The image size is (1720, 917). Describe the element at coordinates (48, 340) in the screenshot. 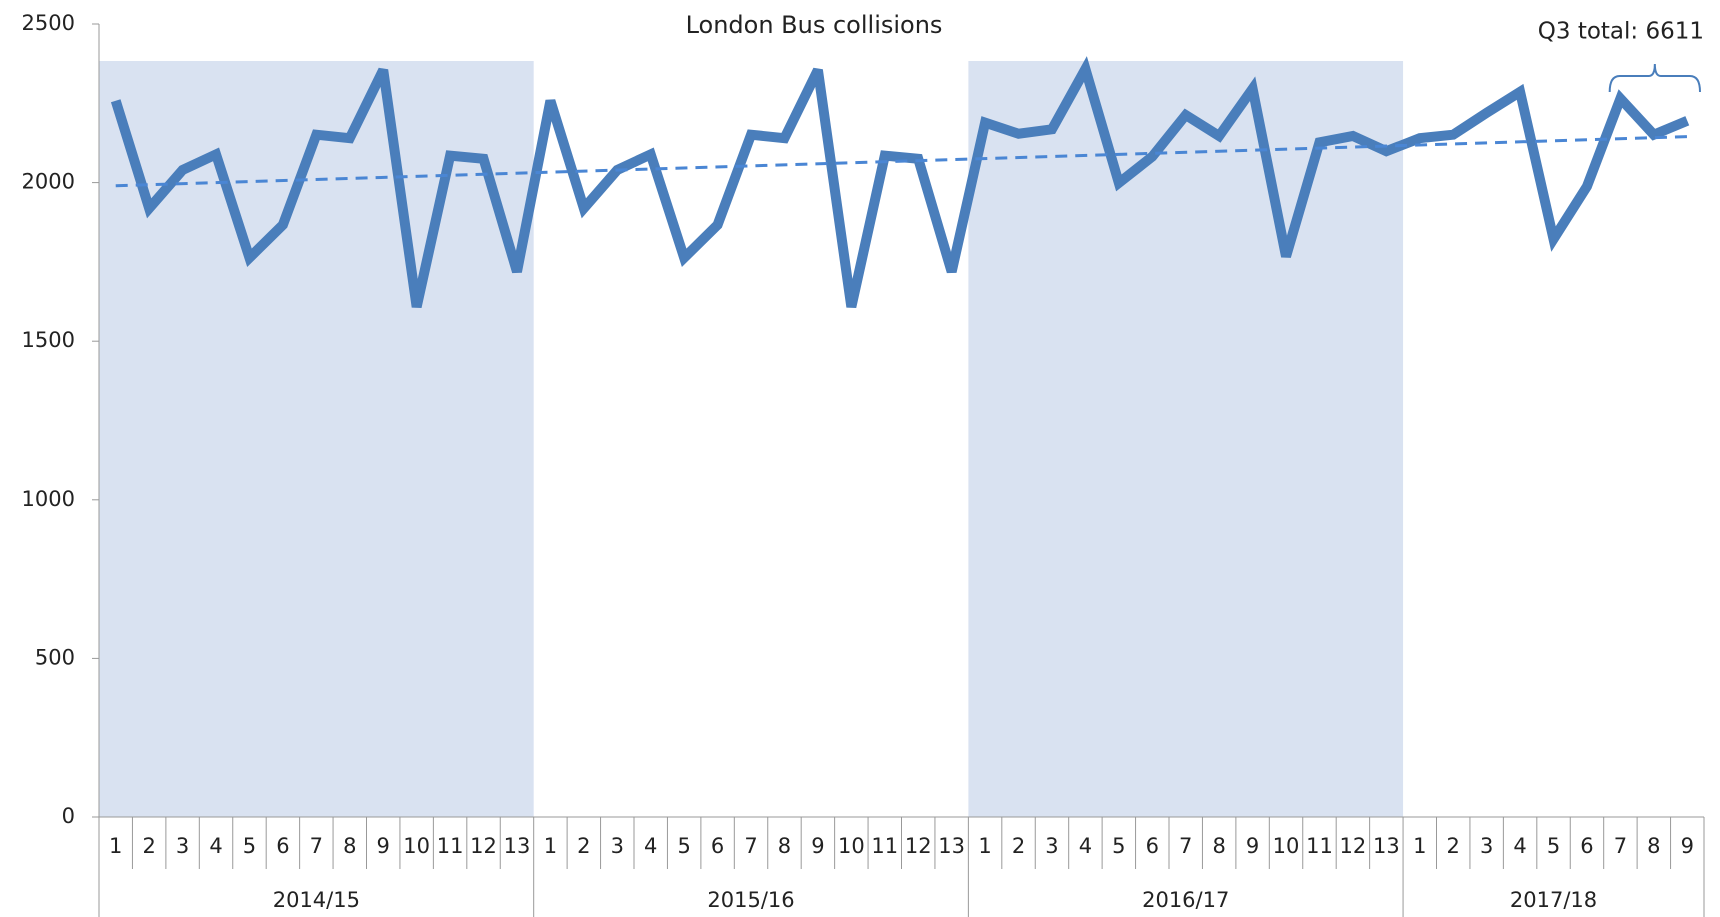

I see `y-tick-label: 1500` at that location.